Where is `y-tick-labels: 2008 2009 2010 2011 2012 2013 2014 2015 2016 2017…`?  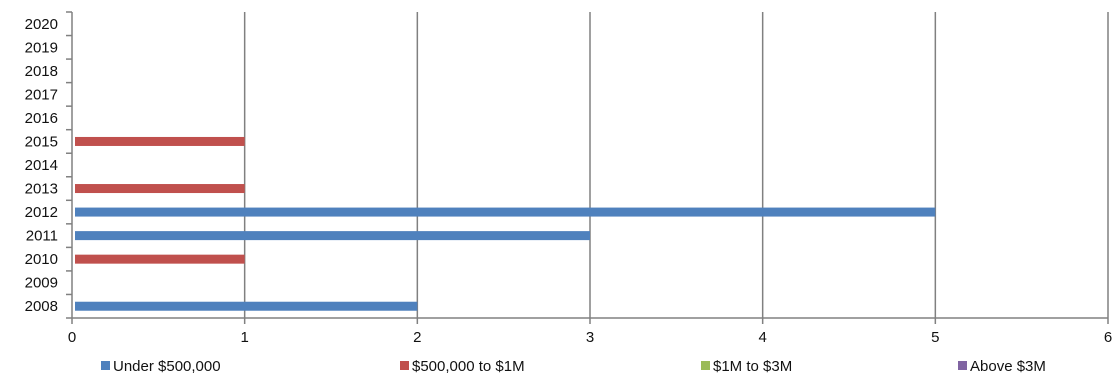
y-tick-labels: 2008 2009 2010 2011 2012 2013 2014 2015 2016 2017… is located at coordinates (41, 165).